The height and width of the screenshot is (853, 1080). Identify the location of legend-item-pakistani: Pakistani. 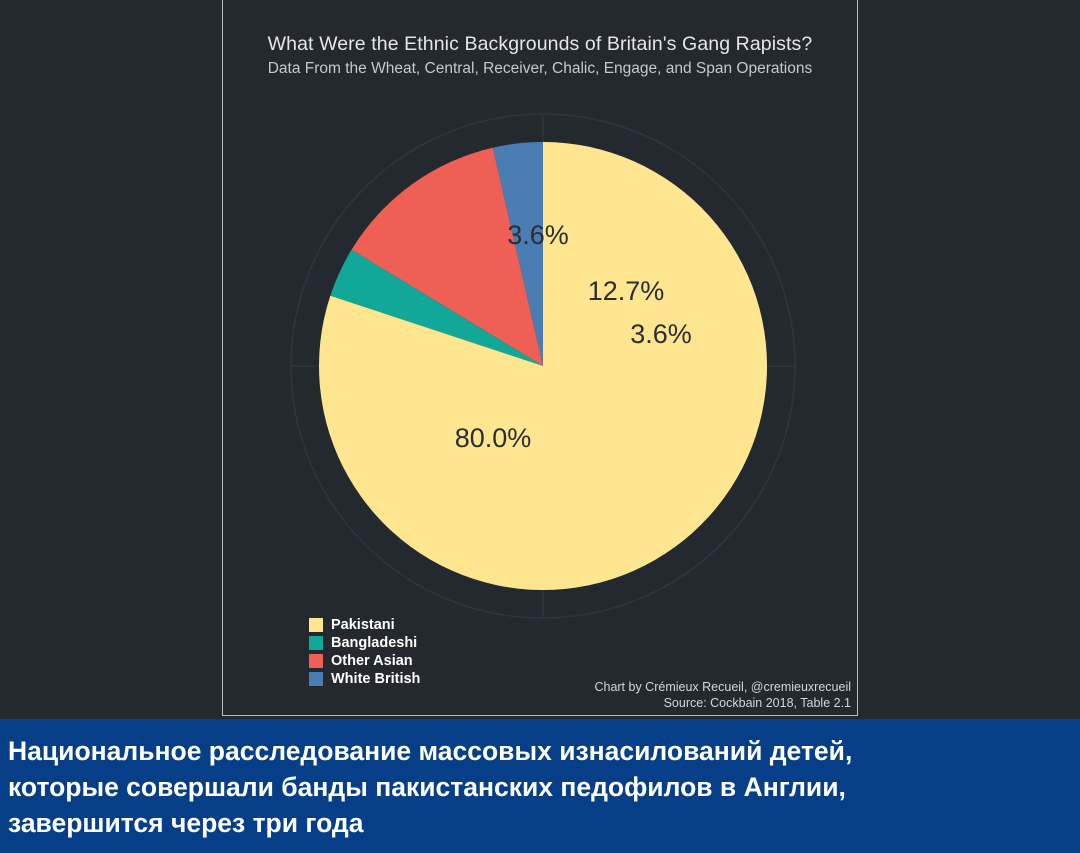
(364, 625).